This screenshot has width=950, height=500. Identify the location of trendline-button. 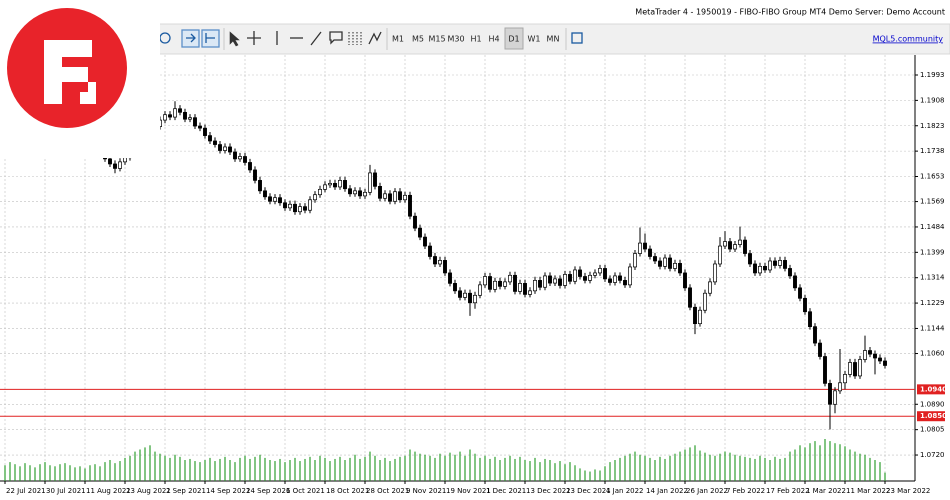
(316, 38).